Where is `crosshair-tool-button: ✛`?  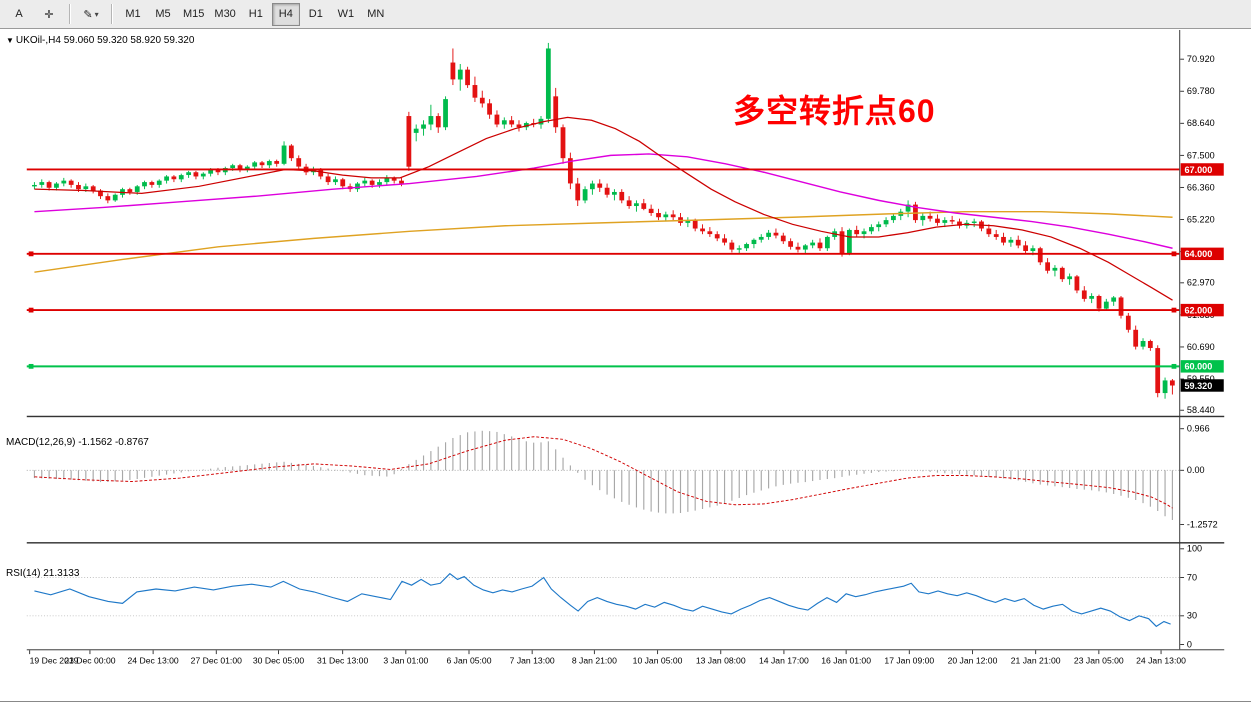 crosshair-tool-button: ✛ is located at coordinates (49, 14).